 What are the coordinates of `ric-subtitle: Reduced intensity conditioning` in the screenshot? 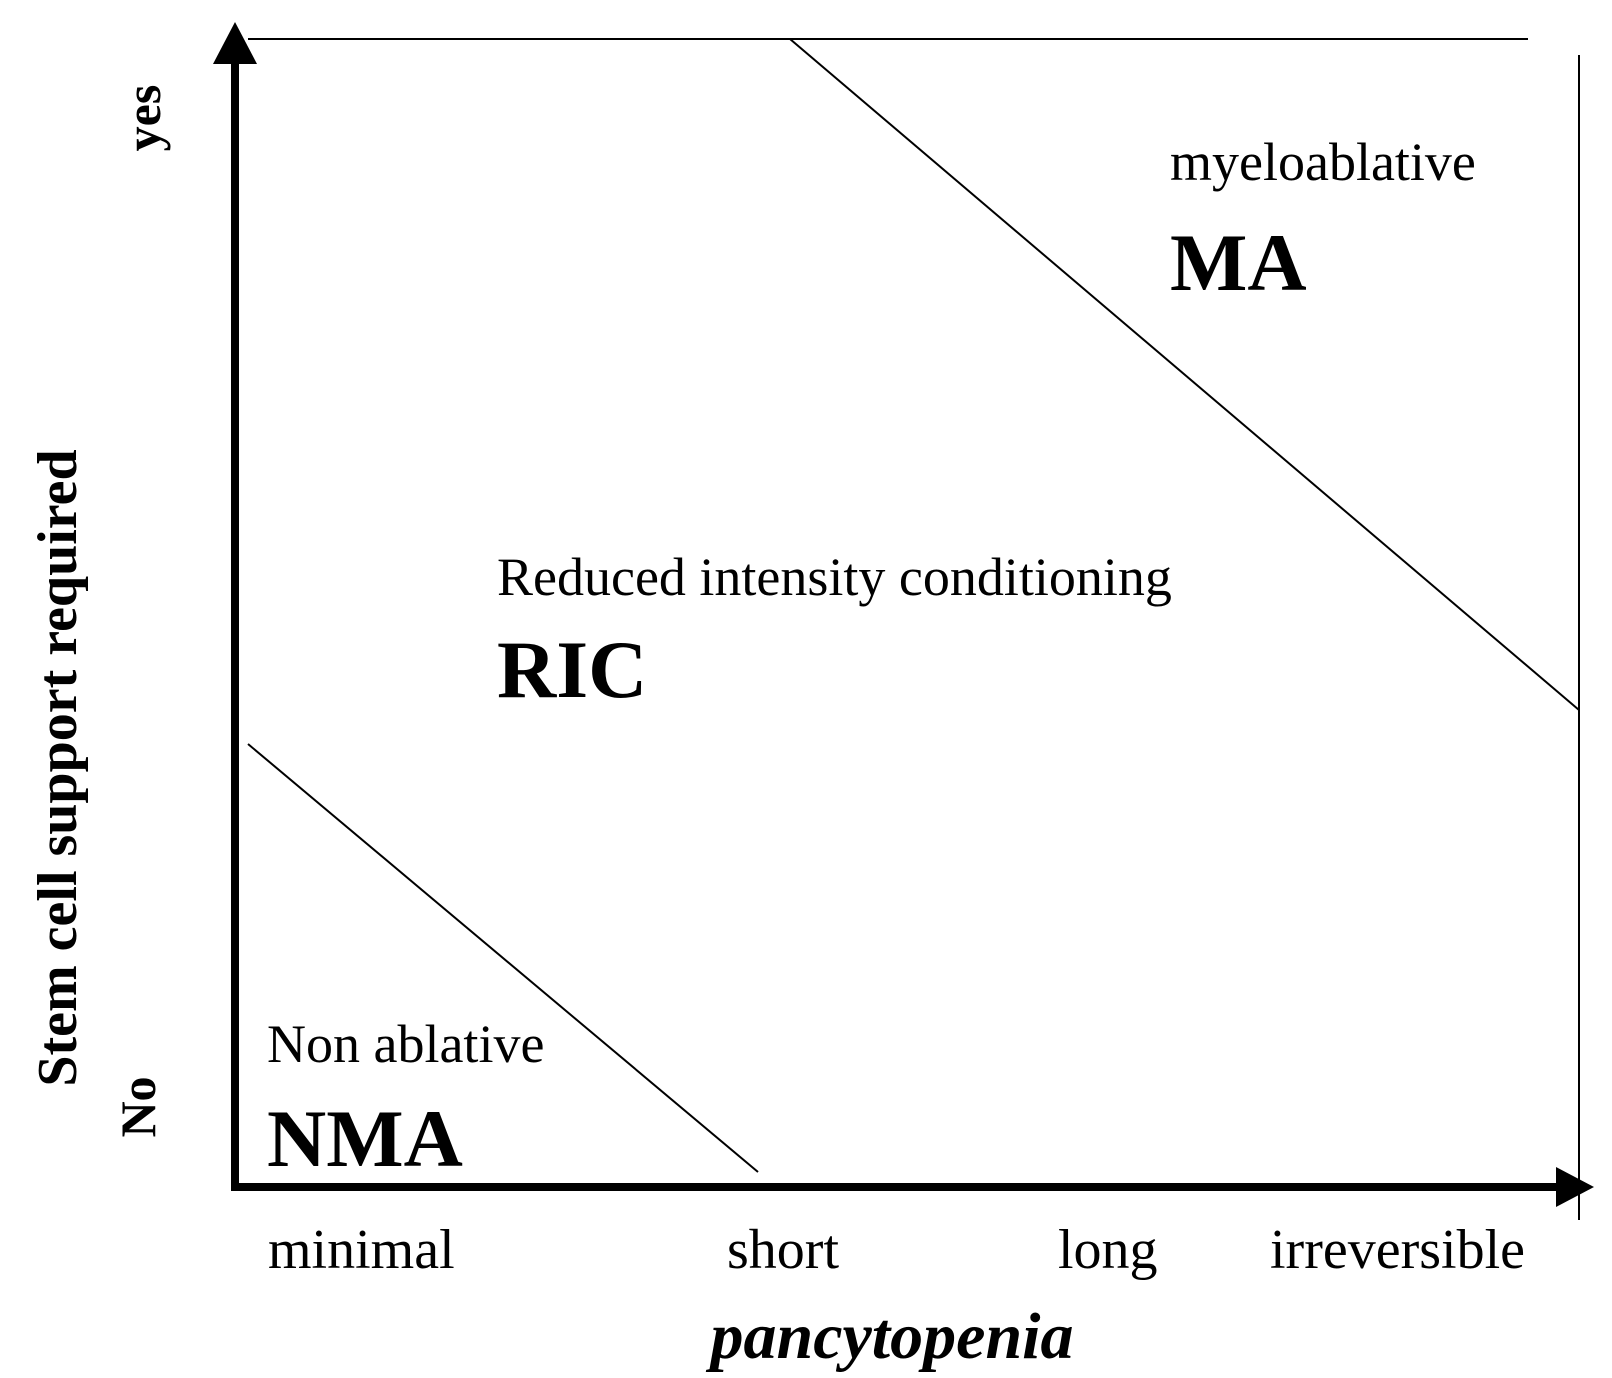 It's located at (834, 577).